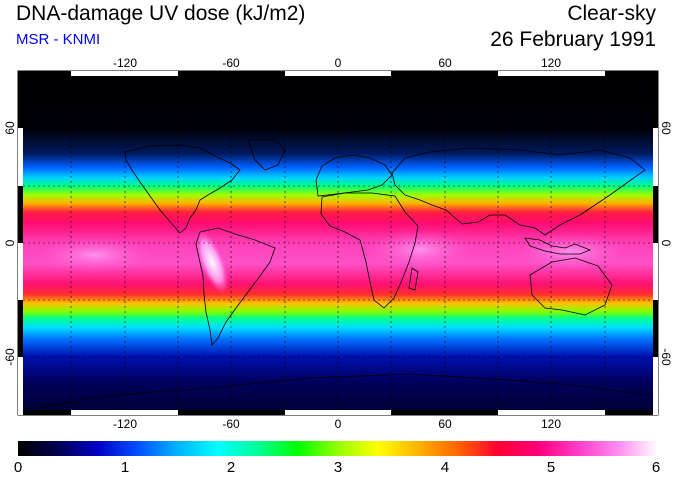 This screenshot has height=480, width=678. What do you see at coordinates (666, 357) in the screenshot?
I see `lat-tick-right: -60` at bounding box center [666, 357].